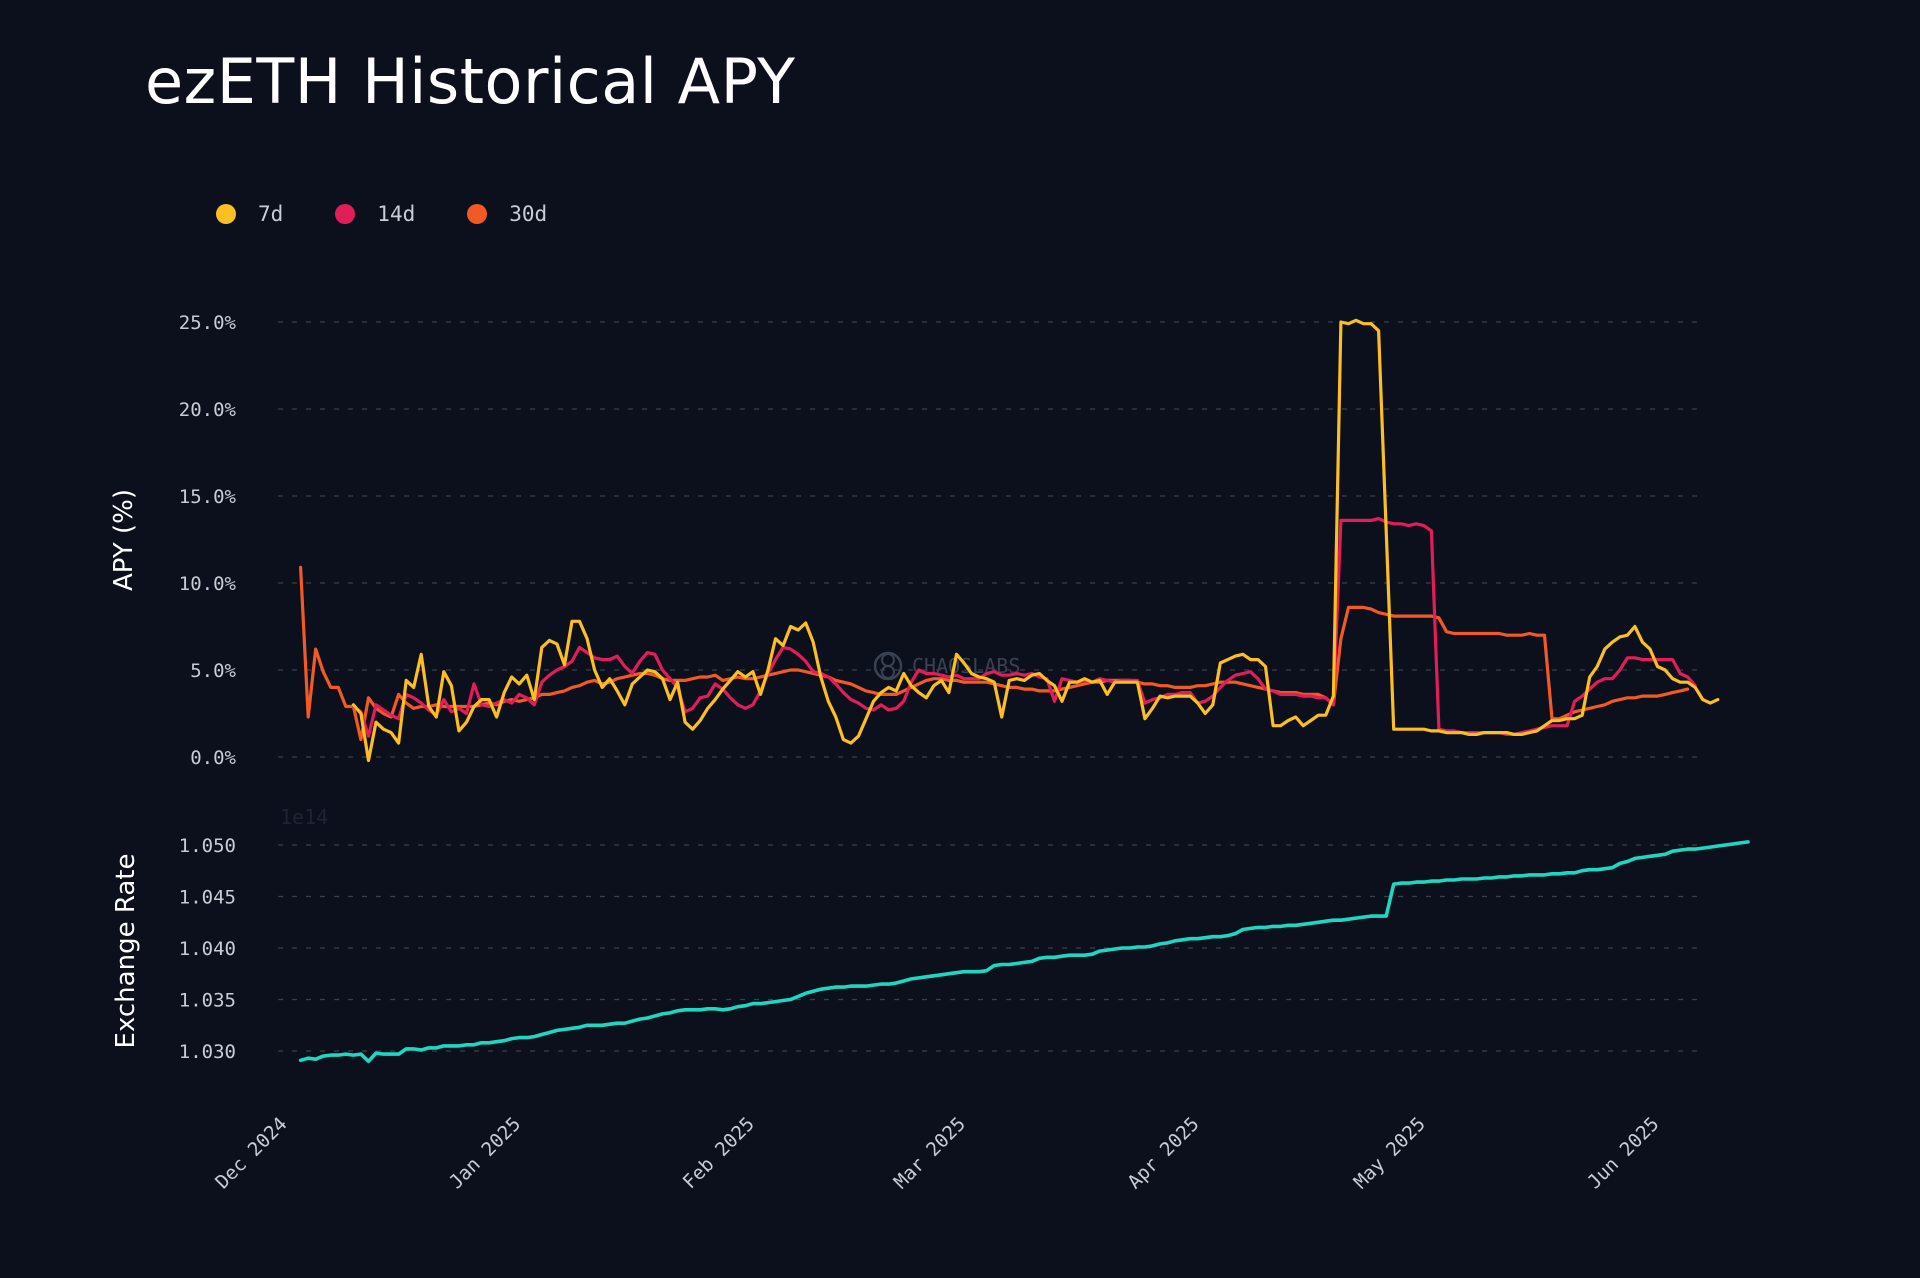 The width and height of the screenshot is (1920, 1278). I want to click on x-tick-label: Mar 2025, so click(930, 1153).